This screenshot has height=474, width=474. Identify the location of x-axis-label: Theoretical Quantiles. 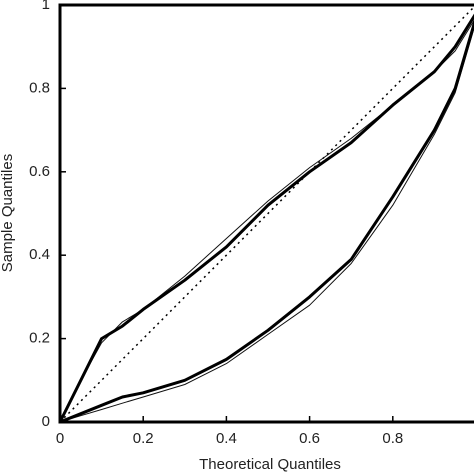
(270, 464).